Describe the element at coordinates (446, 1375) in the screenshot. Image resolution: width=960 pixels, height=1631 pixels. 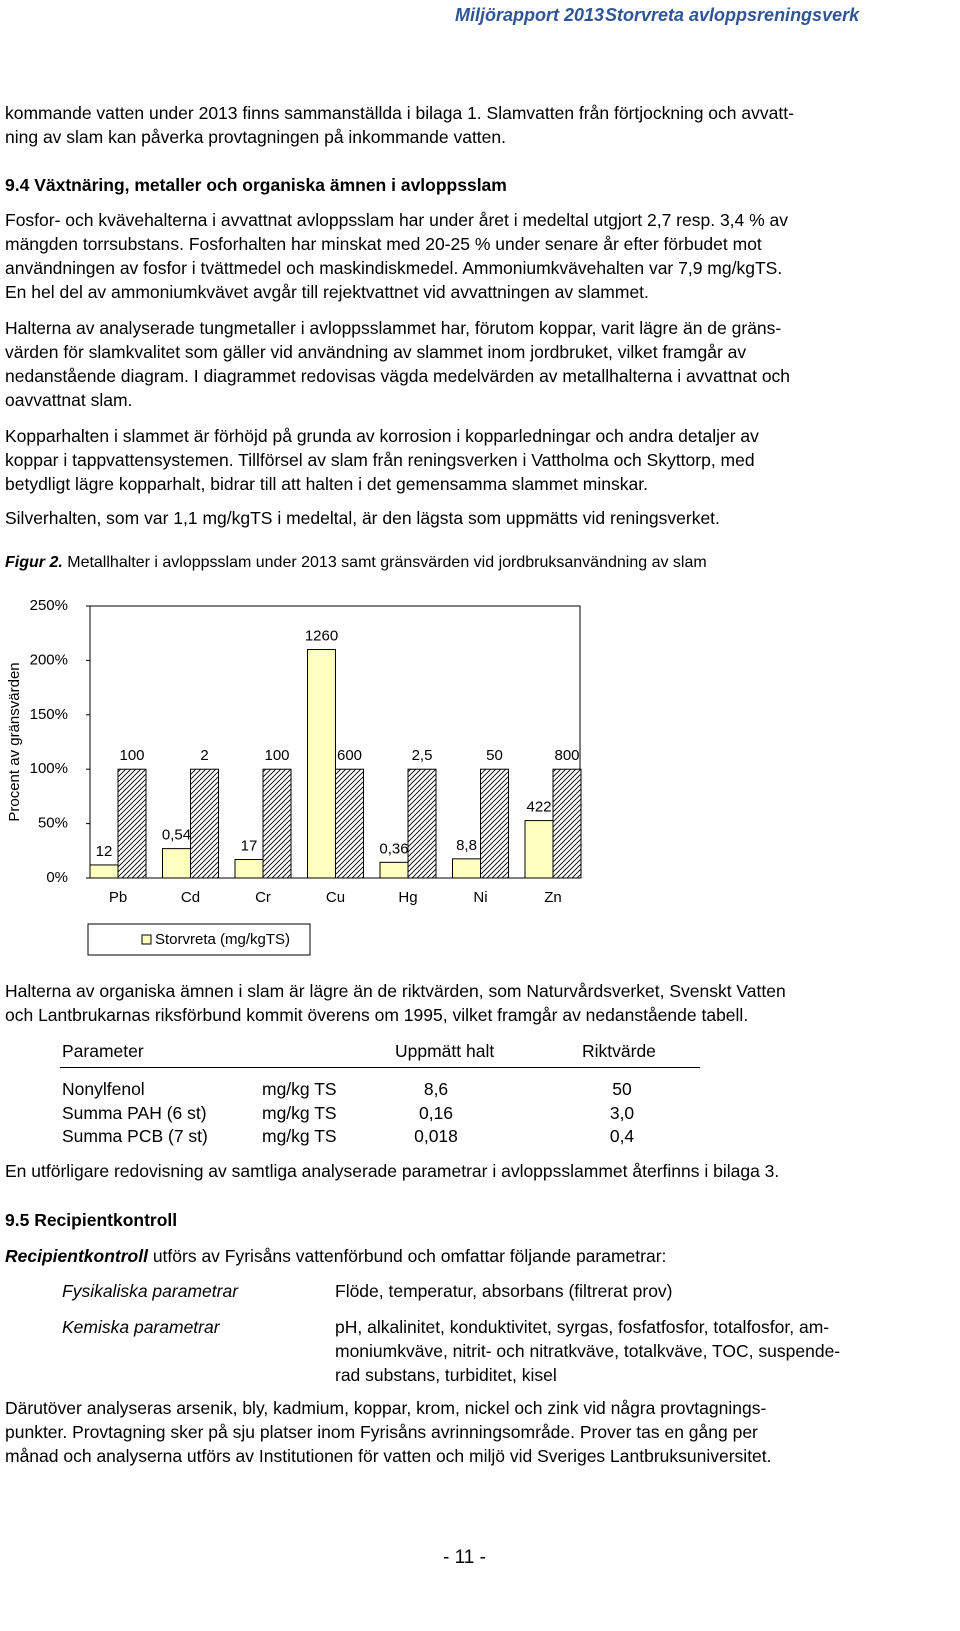
I see `text-line: rad substans, turbiditet, kisel` at that location.